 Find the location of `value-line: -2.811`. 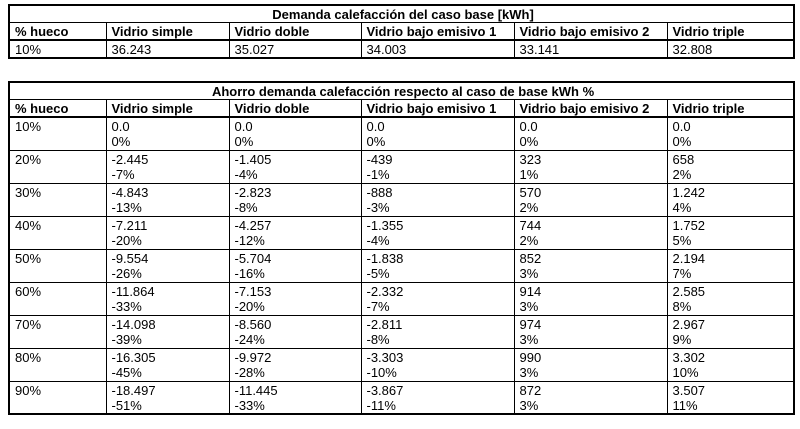

value-line: -2.811 is located at coordinates (384, 324).